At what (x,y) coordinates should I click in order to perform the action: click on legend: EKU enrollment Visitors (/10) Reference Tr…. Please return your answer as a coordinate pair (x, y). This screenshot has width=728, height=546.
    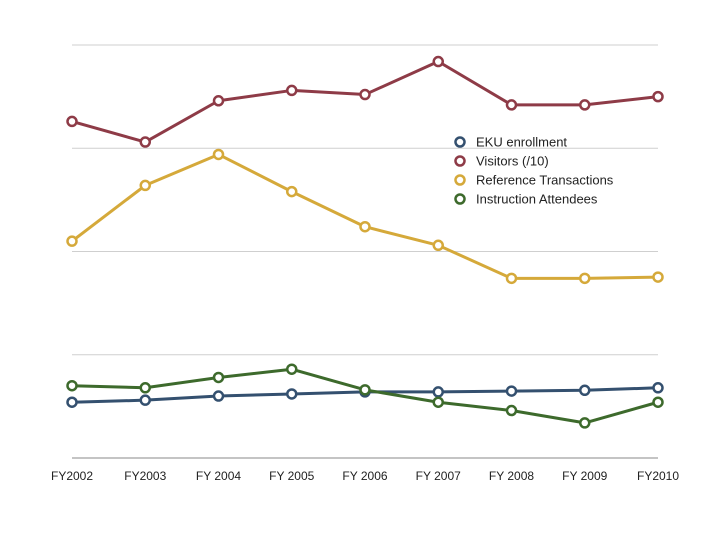
    Looking at the image, I should click on (534, 171).